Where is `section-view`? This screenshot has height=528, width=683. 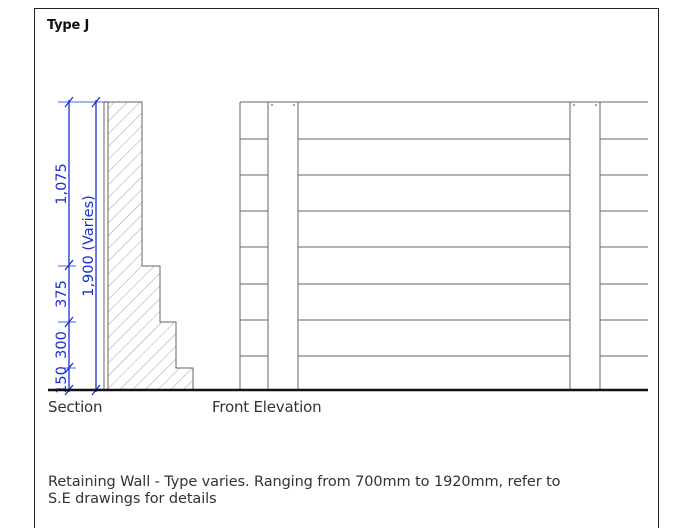 section-view is located at coordinates (148, 246).